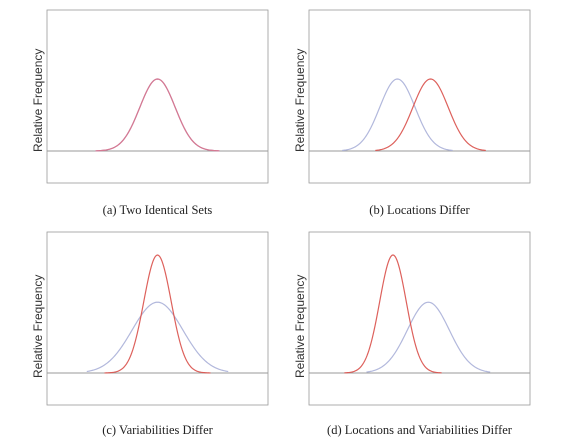 The height and width of the screenshot is (438, 575). What do you see at coordinates (300, 326) in the screenshot?
I see `y-axis-label: Relative Frequency` at bounding box center [300, 326].